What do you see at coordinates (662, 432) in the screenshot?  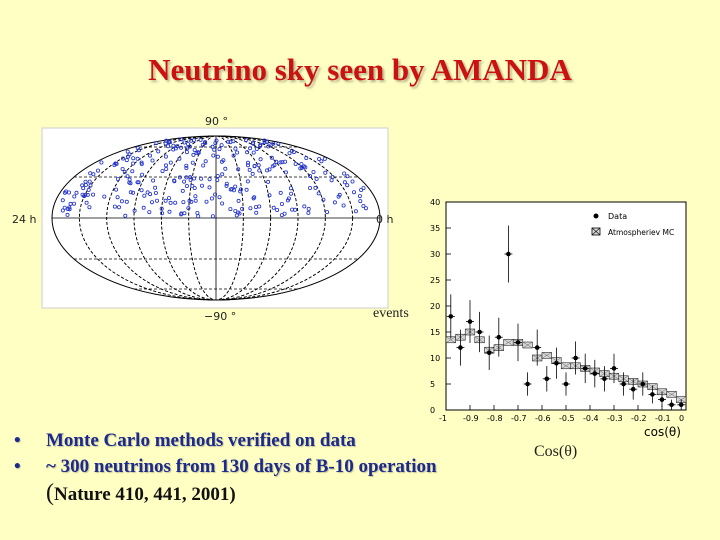 I see `x-axis-label: cos(θ)` at bounding box center [662, 432].